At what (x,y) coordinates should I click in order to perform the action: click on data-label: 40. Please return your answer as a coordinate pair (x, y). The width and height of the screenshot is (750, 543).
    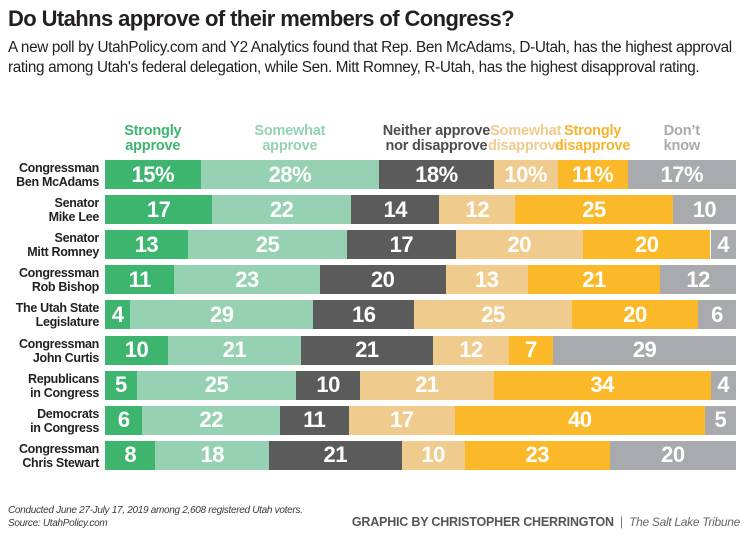
    Looking at the image, I should click on (580, 420).